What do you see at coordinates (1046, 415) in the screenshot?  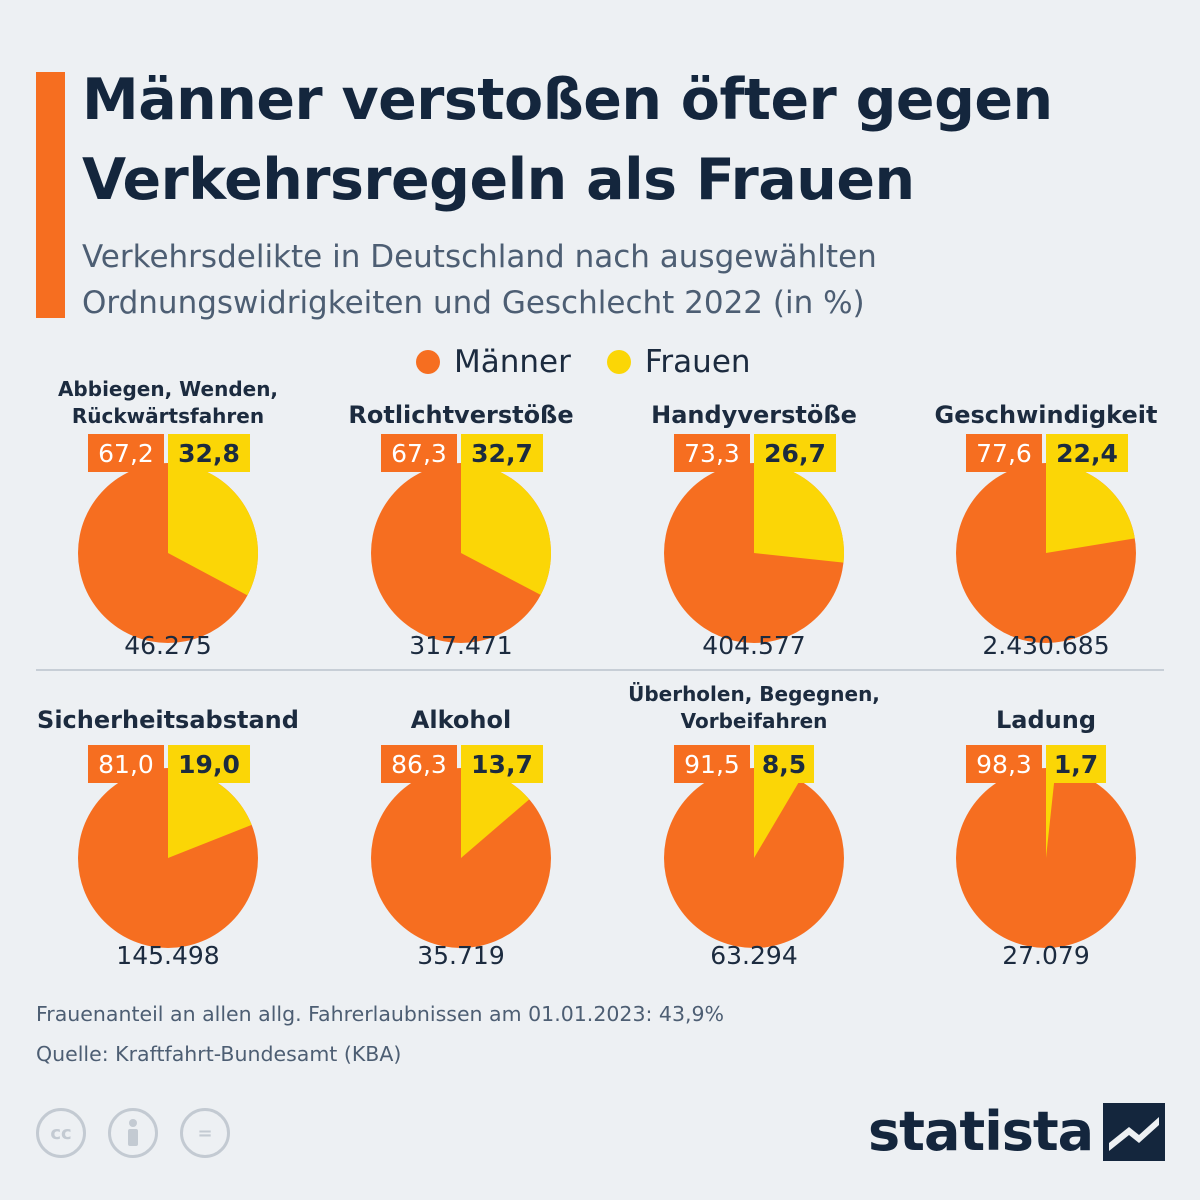 I see `pie-title-3-line-0: Geschwindigkeit` at bounding box center [1046, 415].